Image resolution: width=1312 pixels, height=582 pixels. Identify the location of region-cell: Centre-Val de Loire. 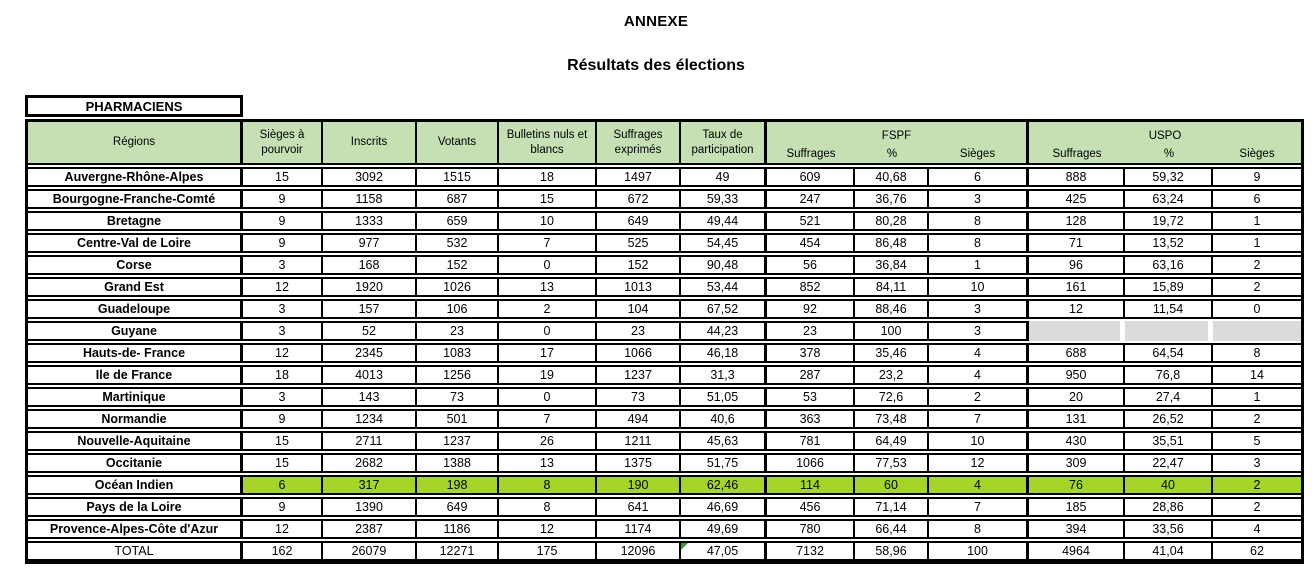
(135, 243).